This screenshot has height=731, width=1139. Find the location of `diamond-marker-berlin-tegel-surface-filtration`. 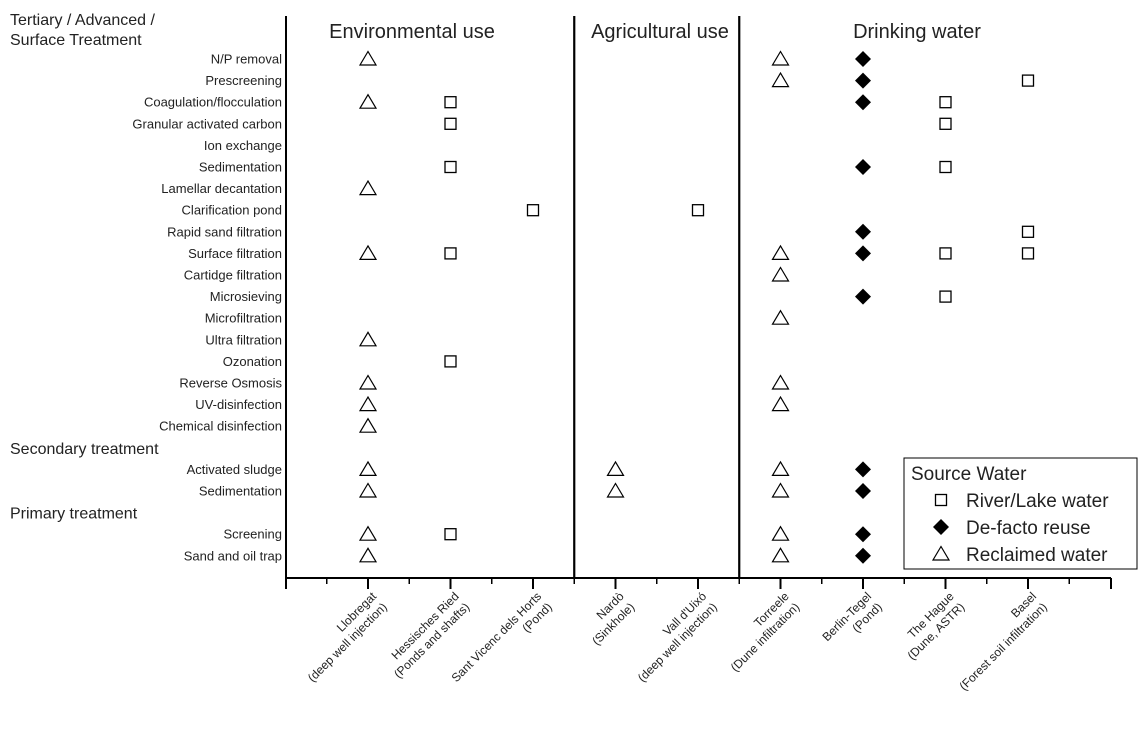

diamond-marker-berlin-tegel-surface-filtration is located at coordinates (863, 253).